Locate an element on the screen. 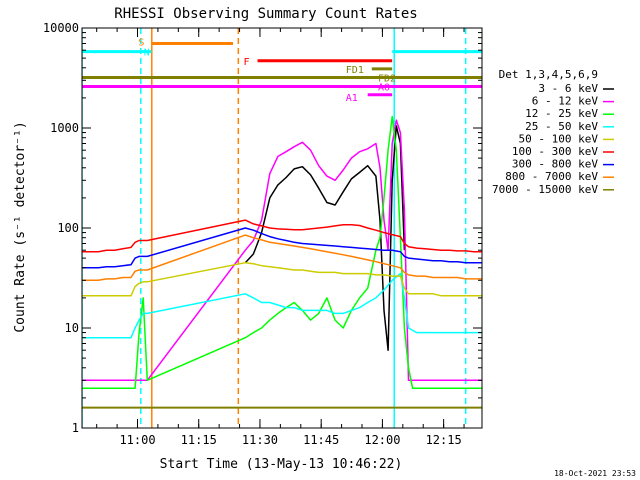  x-tick-label-1: 11:15 is located at coordinates (199, 440).